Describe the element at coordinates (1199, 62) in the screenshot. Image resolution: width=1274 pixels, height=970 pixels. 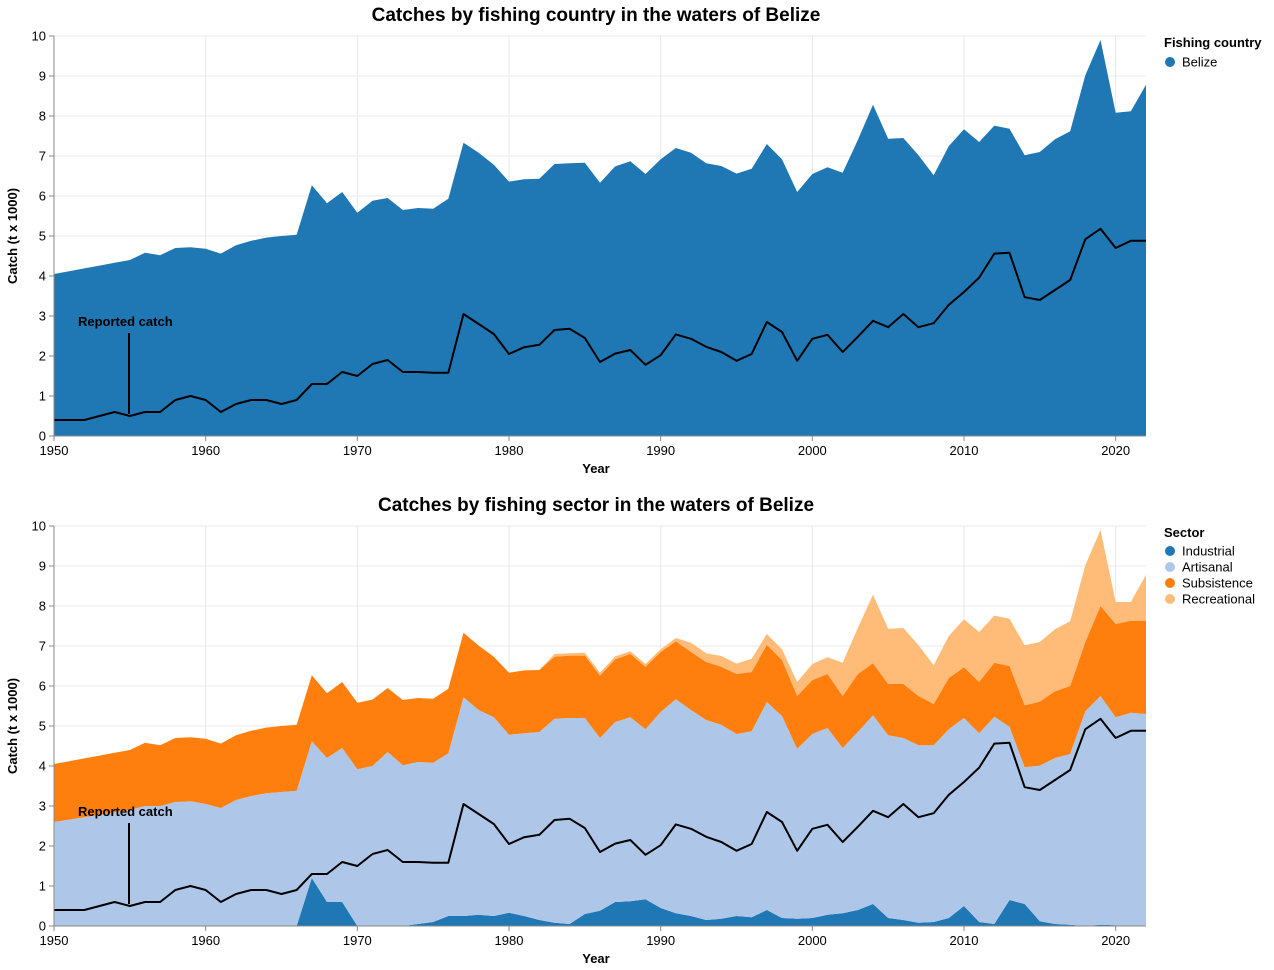
I see `legend-label: Belize` at that location.